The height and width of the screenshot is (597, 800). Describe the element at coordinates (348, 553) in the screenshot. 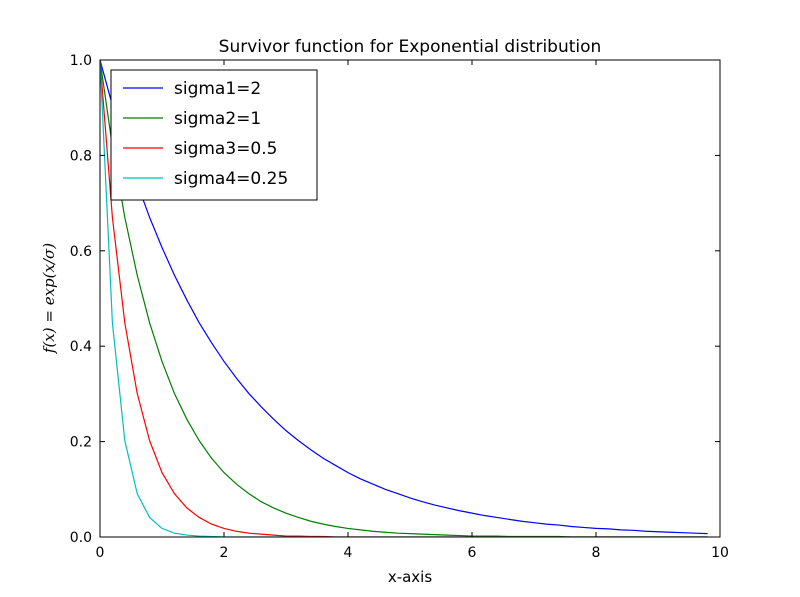

I see `x-tick-label: 4` at that location.